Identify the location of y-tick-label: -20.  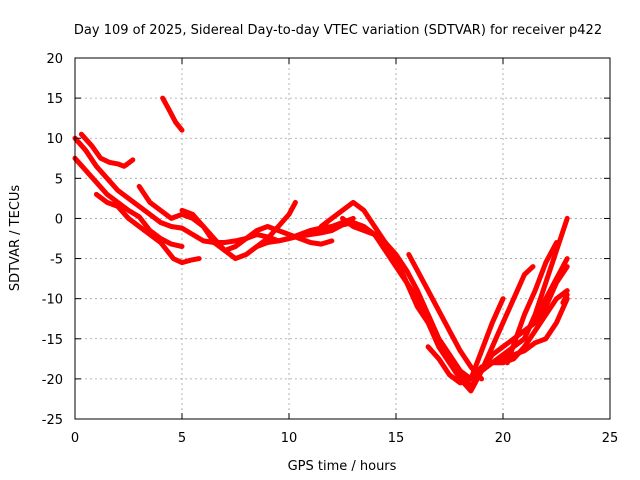
(52, 380).